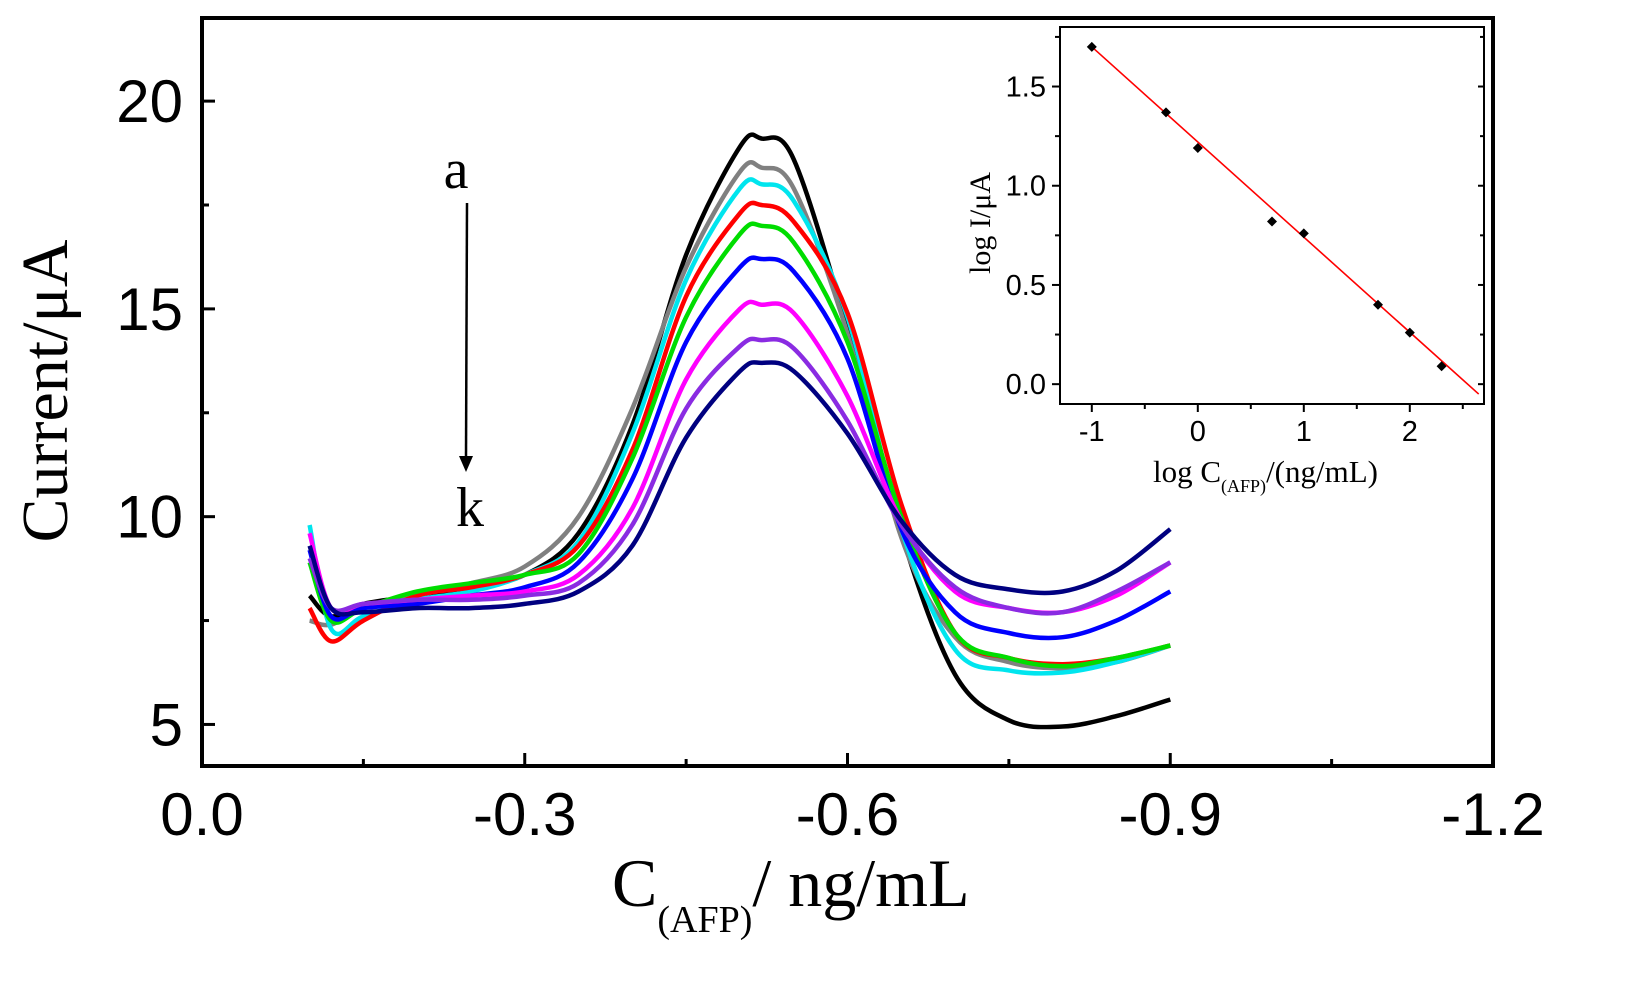 This screenshot has height=1000, width=1630. What do you see at coordinates (1198, 432) in the screenshot?
I see `inset-x-tick-label: 0` at bounding box center [1198, 432].